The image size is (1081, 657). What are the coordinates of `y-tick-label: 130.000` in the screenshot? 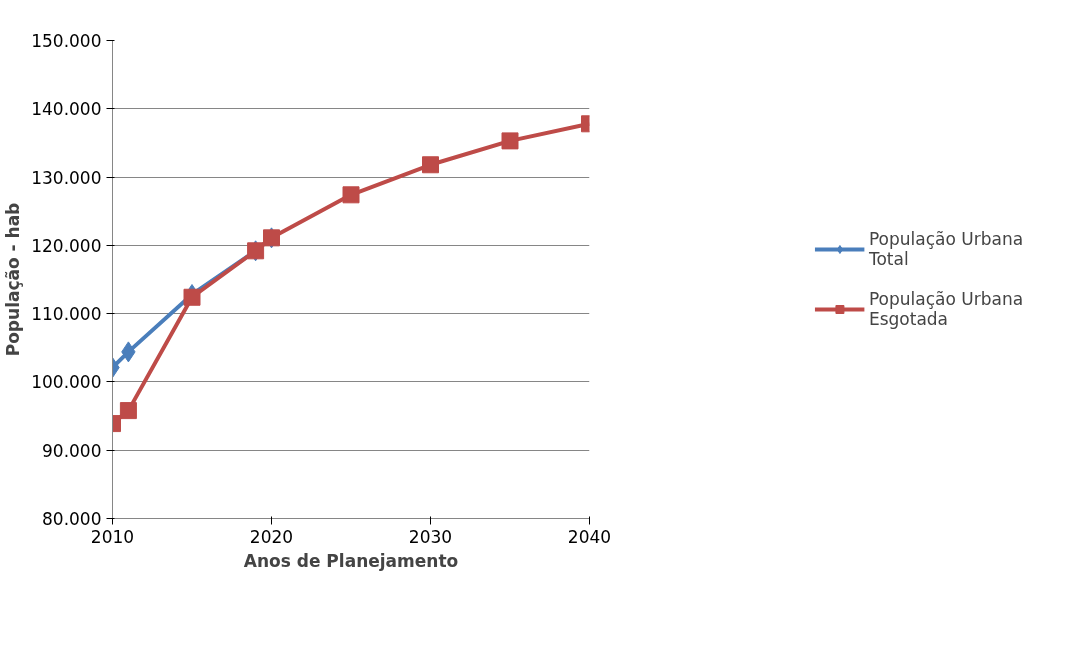 It's located at (66, 177).